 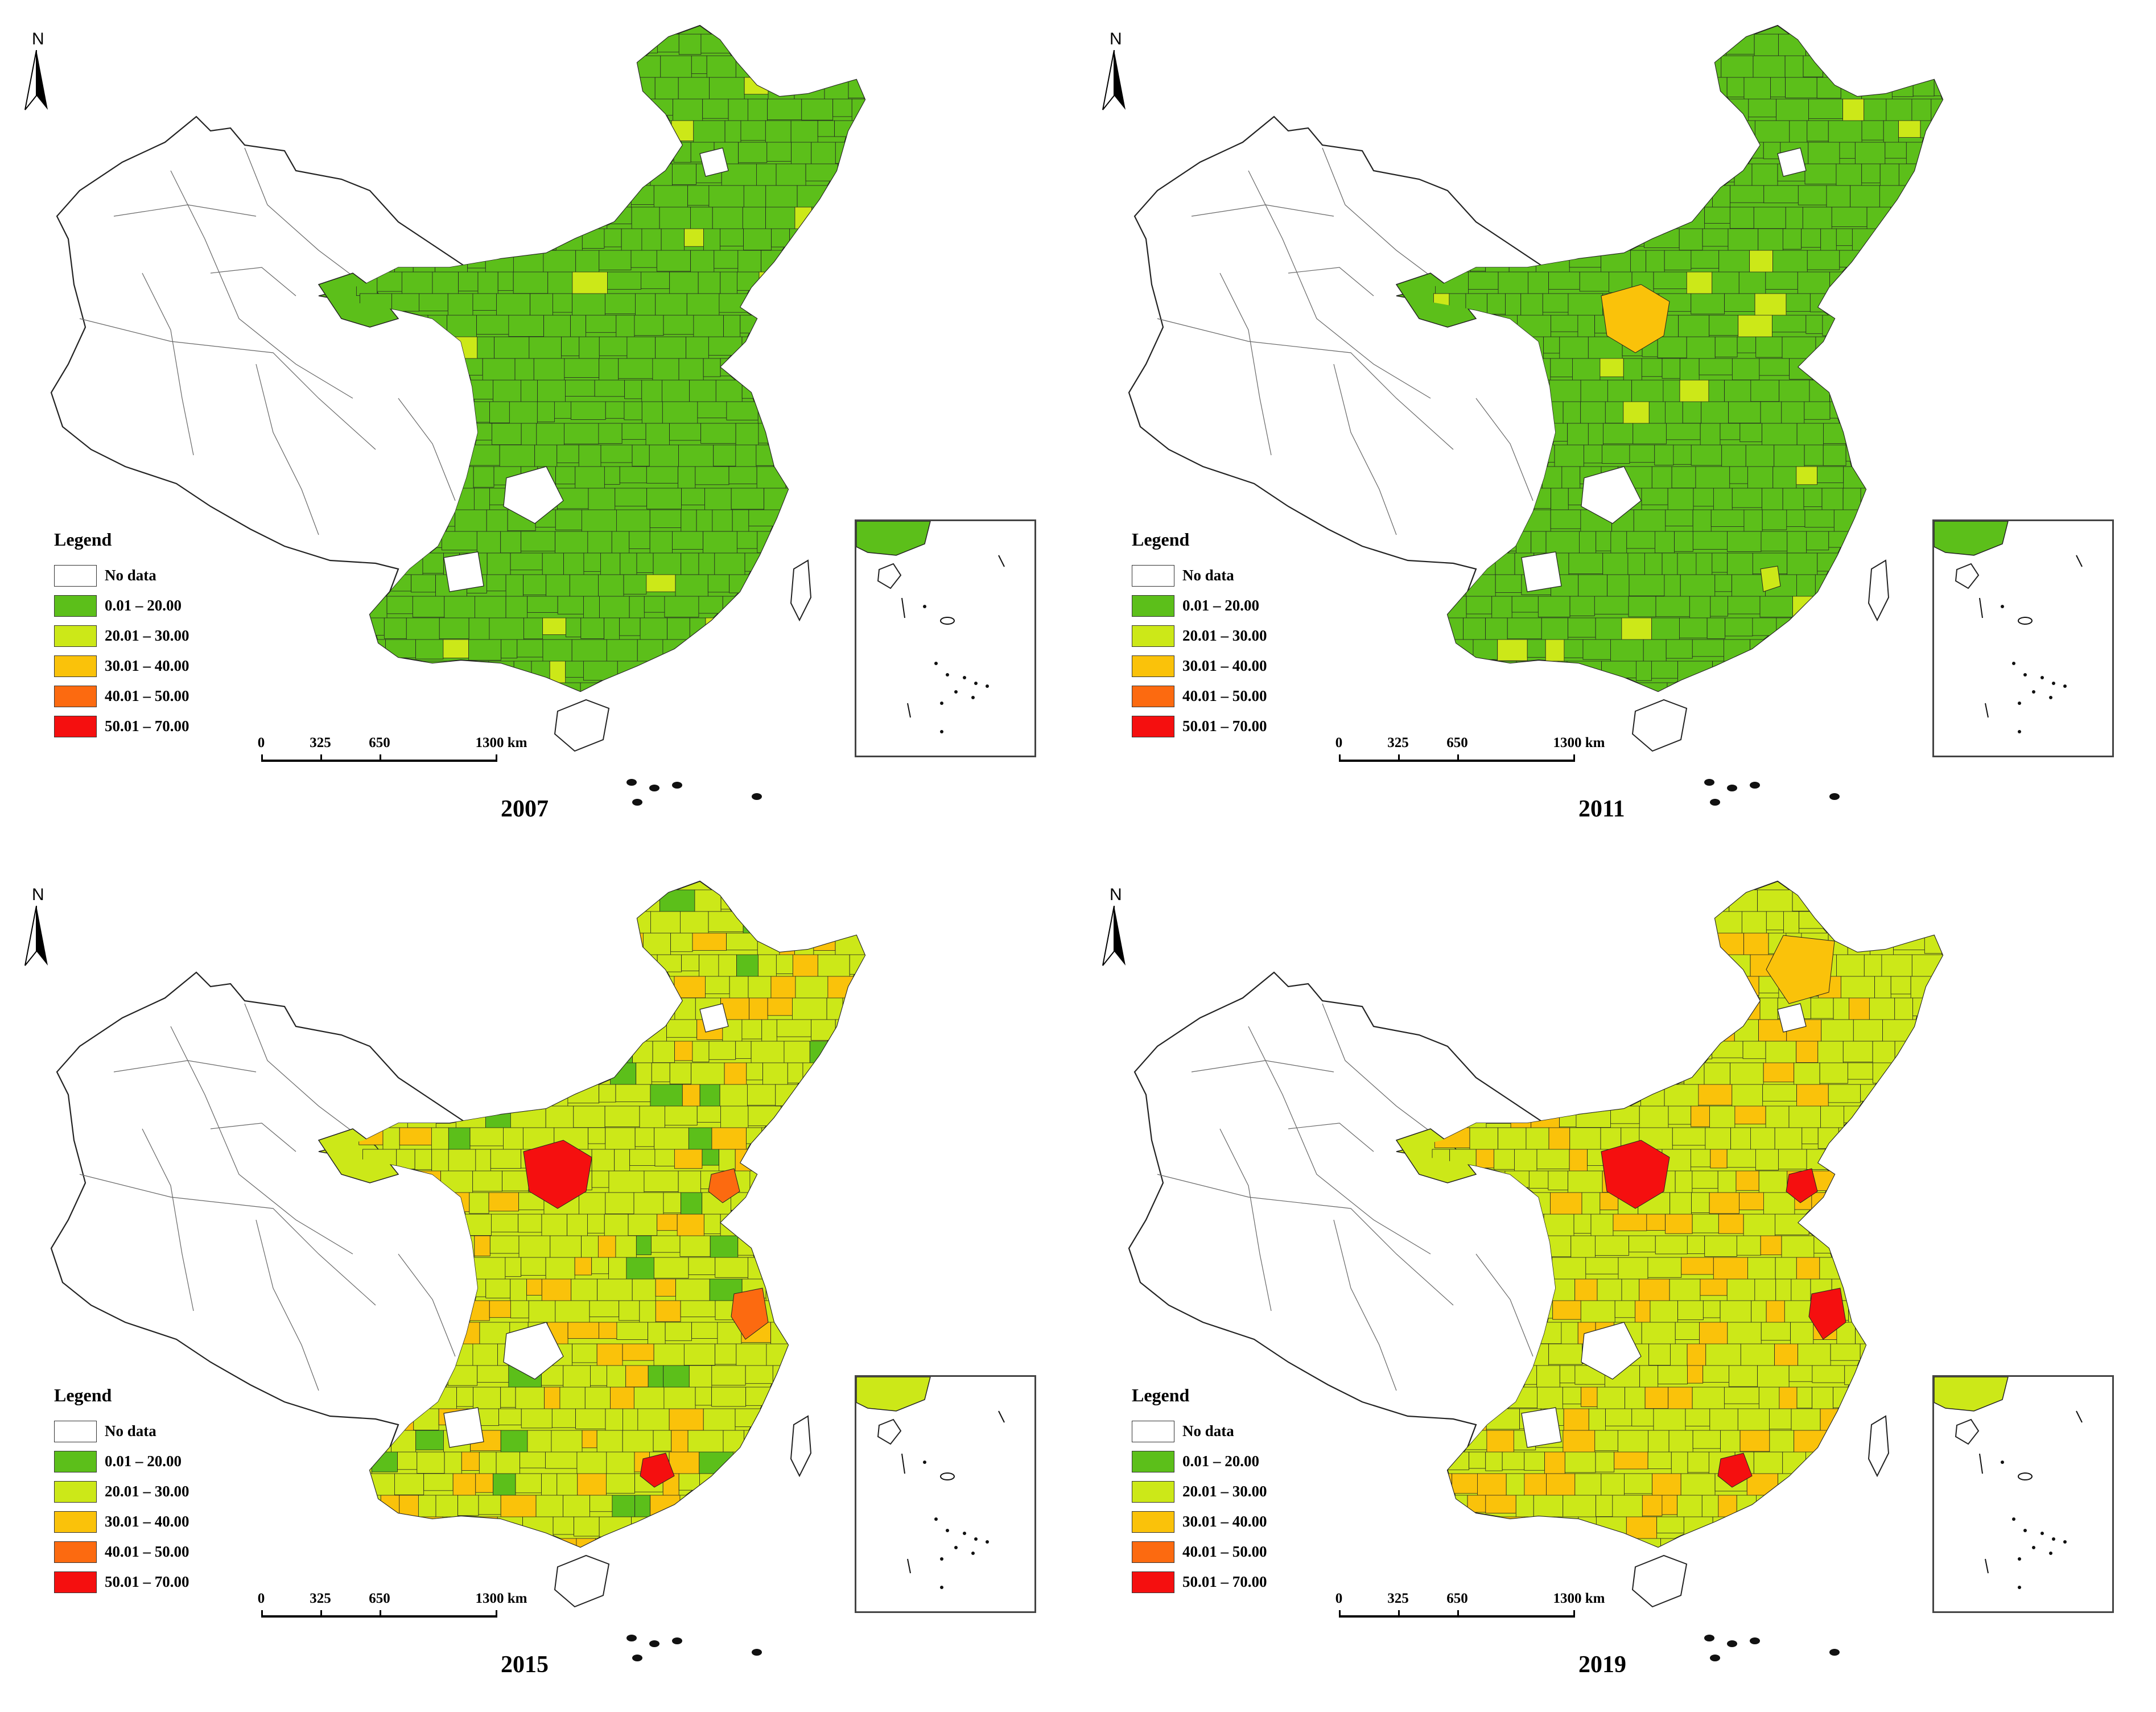 What do you see at coordinates (525, 809) in the screenshot?
I see `panel-year-label: 2007` at bounding box center [525, 809].